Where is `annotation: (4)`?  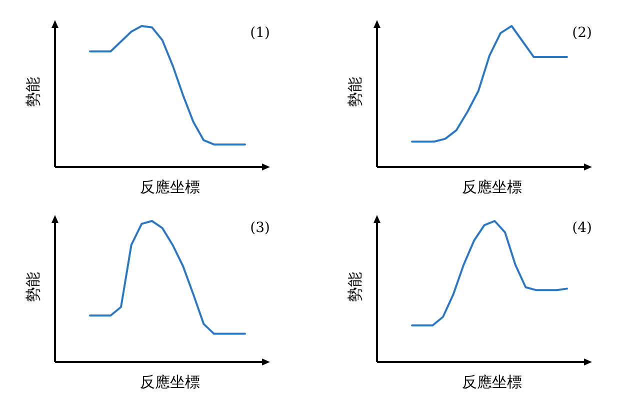
annotation: (4) is located at coordinates (582, 228).